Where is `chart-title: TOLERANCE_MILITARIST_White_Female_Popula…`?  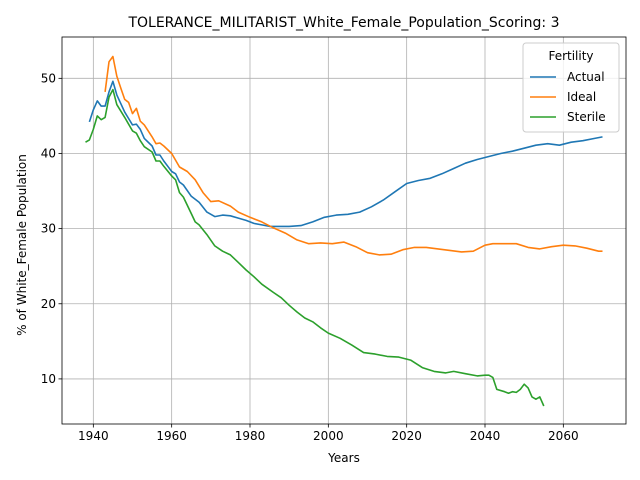
chart-title: TOLERANCE_MILITARIST_White_Female_Popula… is located at coordinates (343, 23).